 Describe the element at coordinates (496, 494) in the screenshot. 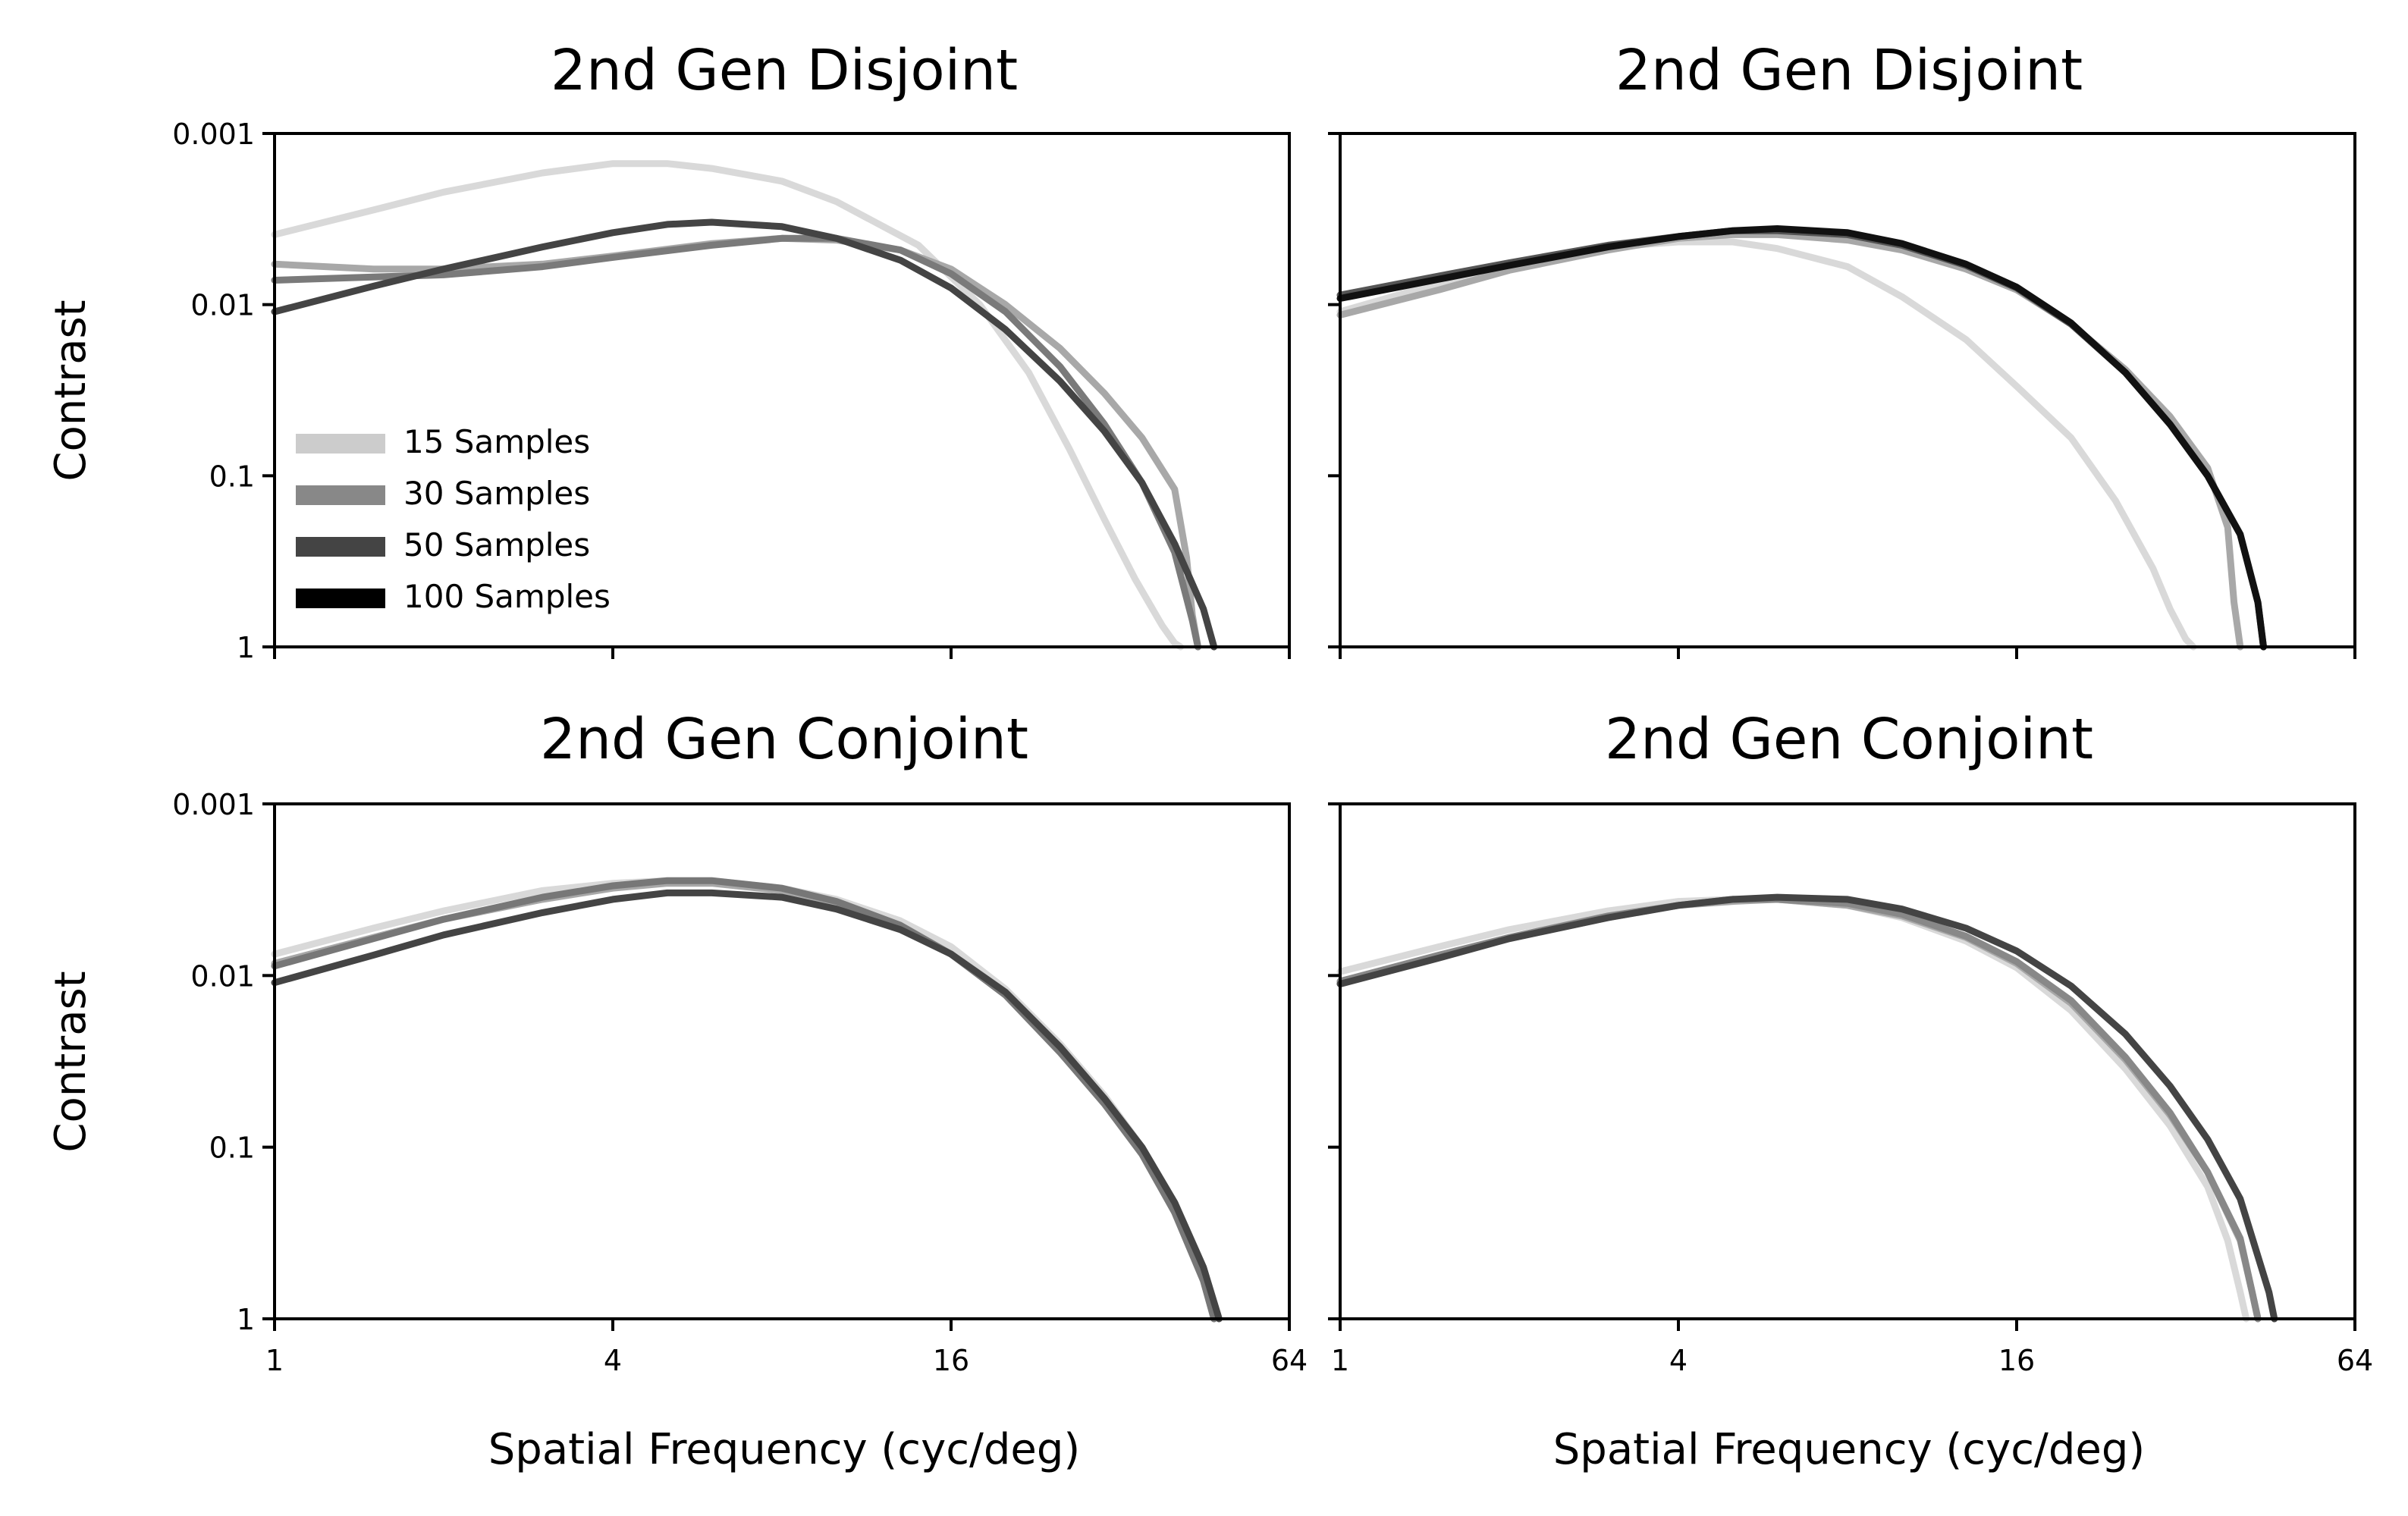

I see `legend-label-30: 30 Samples` at that location.